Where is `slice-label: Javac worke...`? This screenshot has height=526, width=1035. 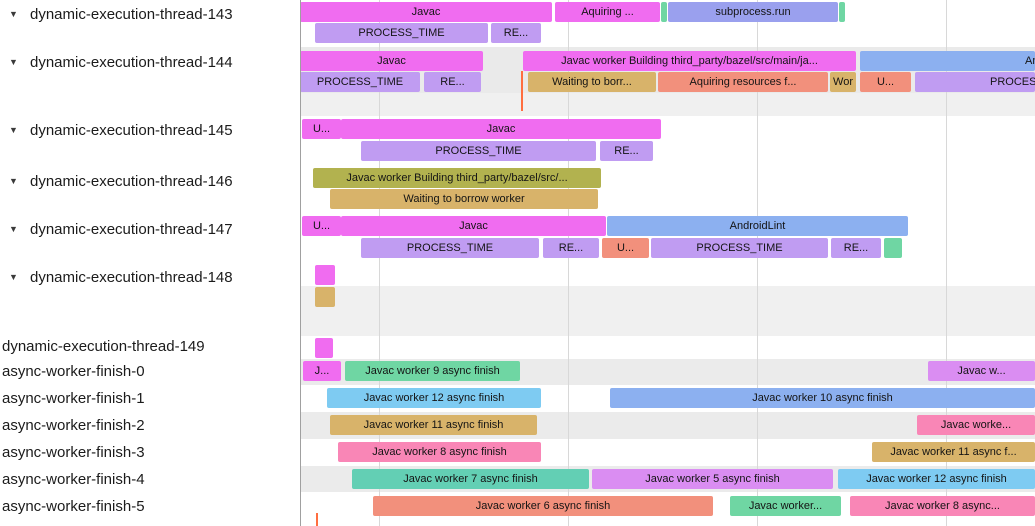 slice-label: Javac worke... is located at coordinates (976, 425).